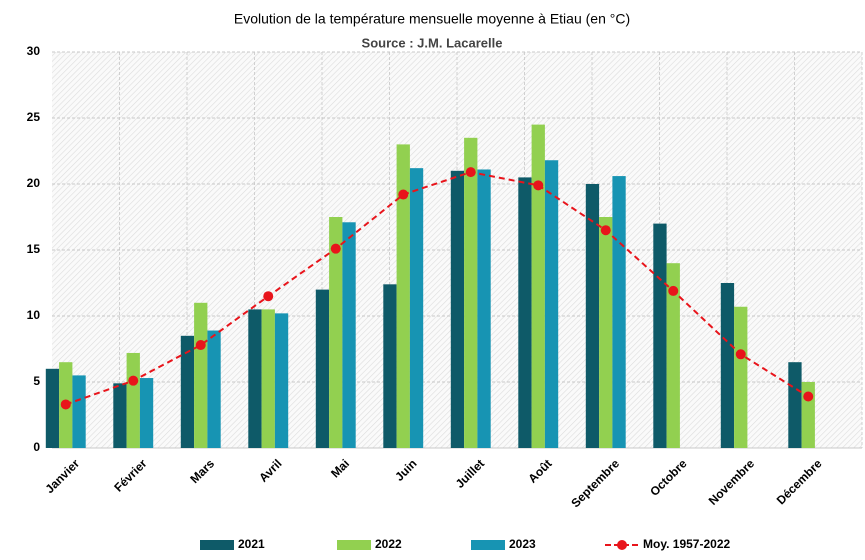  I want to click on y-tick-label: 0, so click(36, 447).